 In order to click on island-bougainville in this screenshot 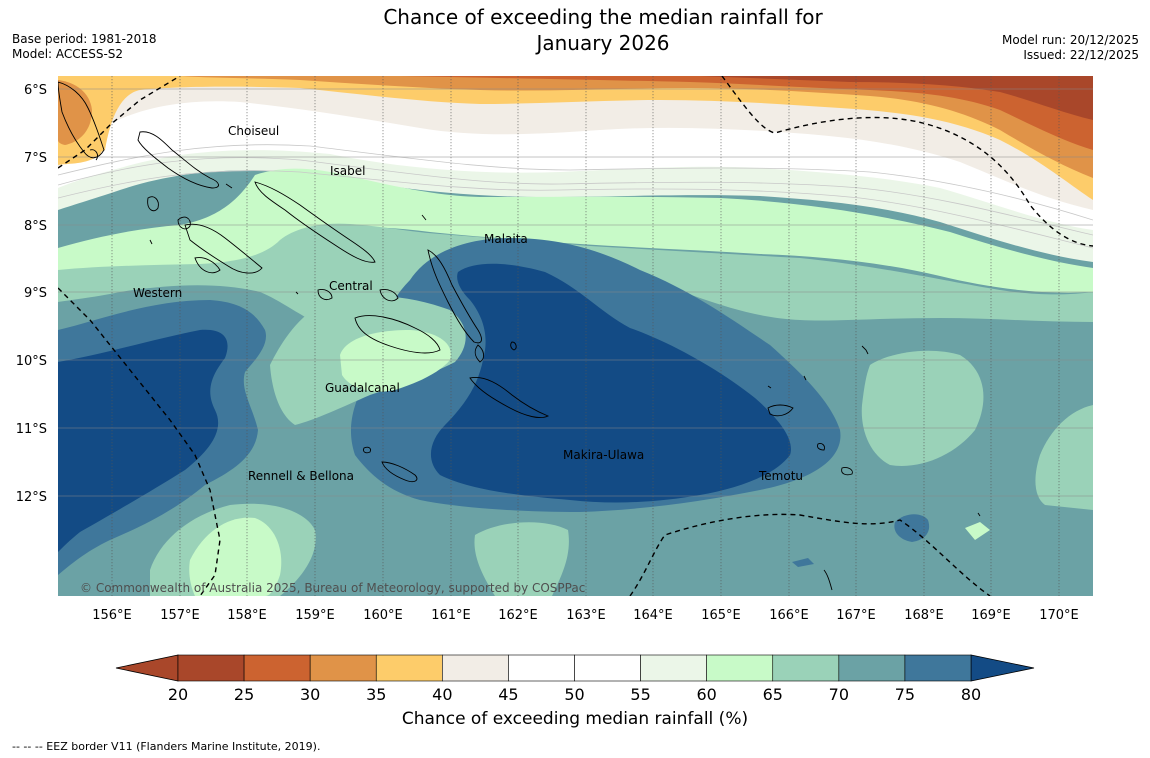, I will do `click(81, 120)`.